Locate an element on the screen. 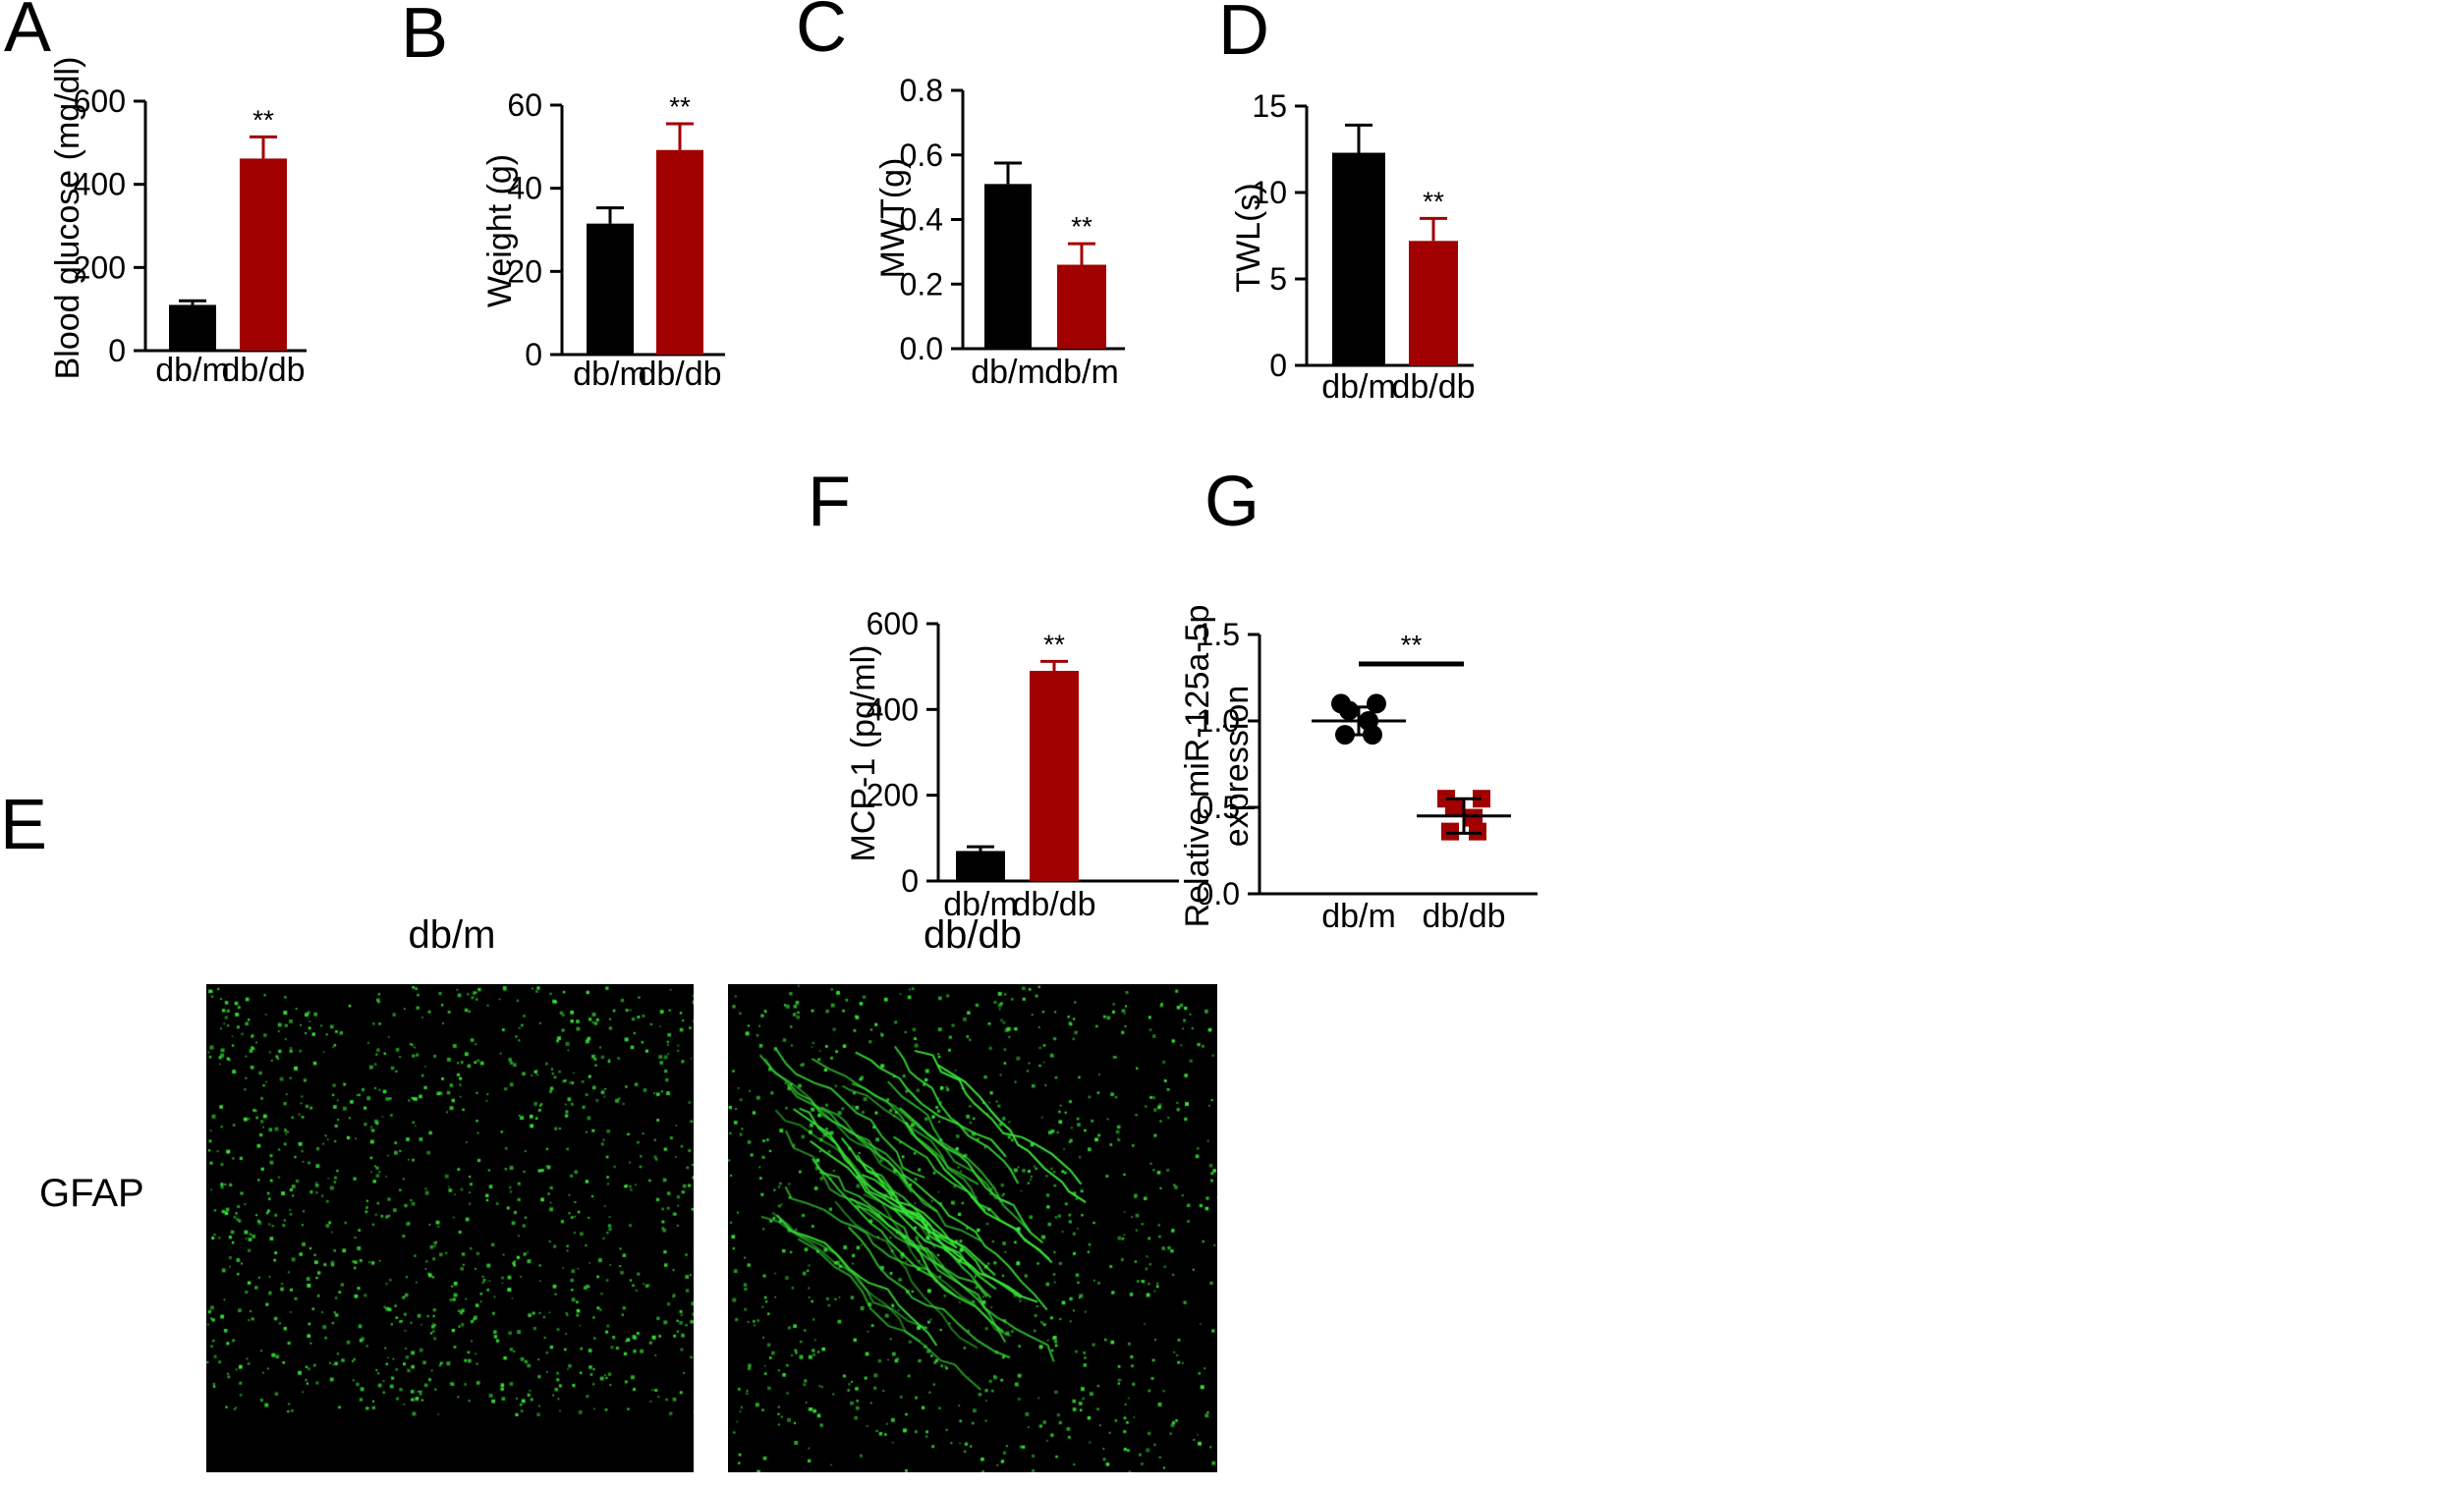 The image size is (2464, 1488). panel-letter-a: A is located at coordinates (27, 33).